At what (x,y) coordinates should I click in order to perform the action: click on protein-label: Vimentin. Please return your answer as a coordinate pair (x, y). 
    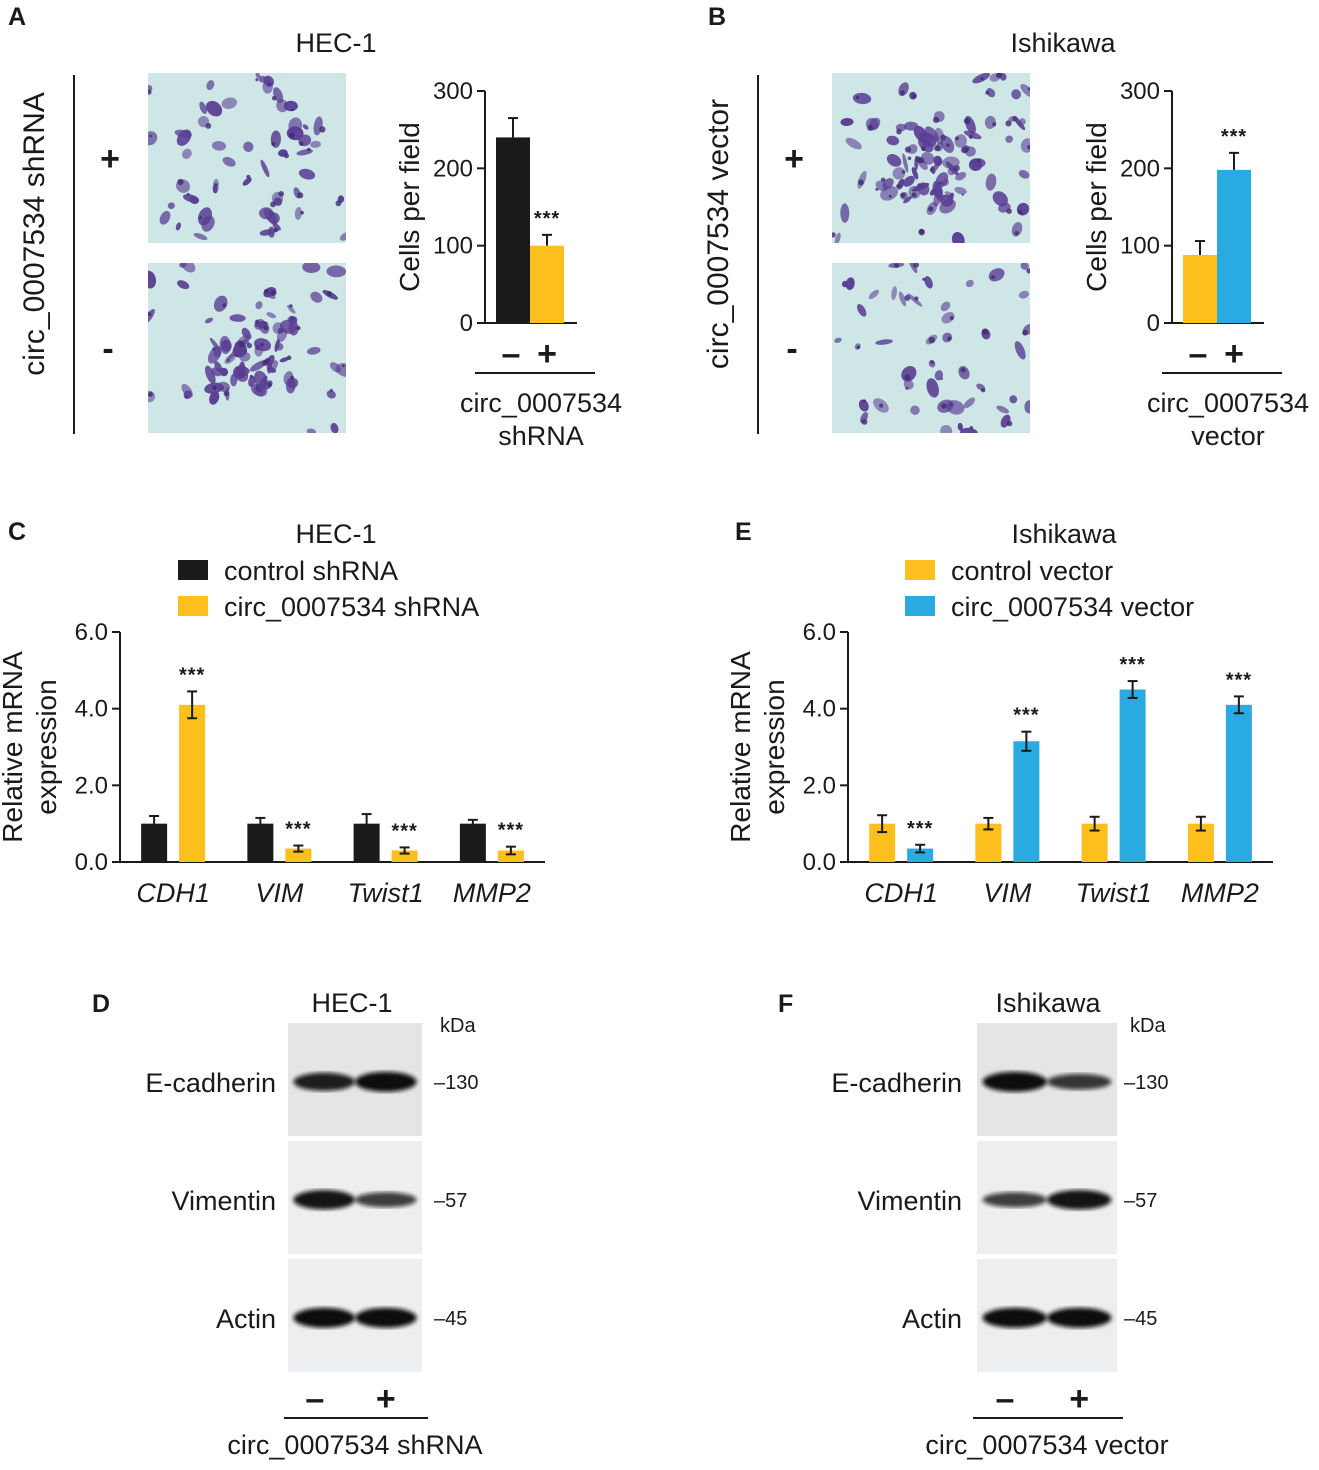
    Looking at the image, I should click on (909, 1201).